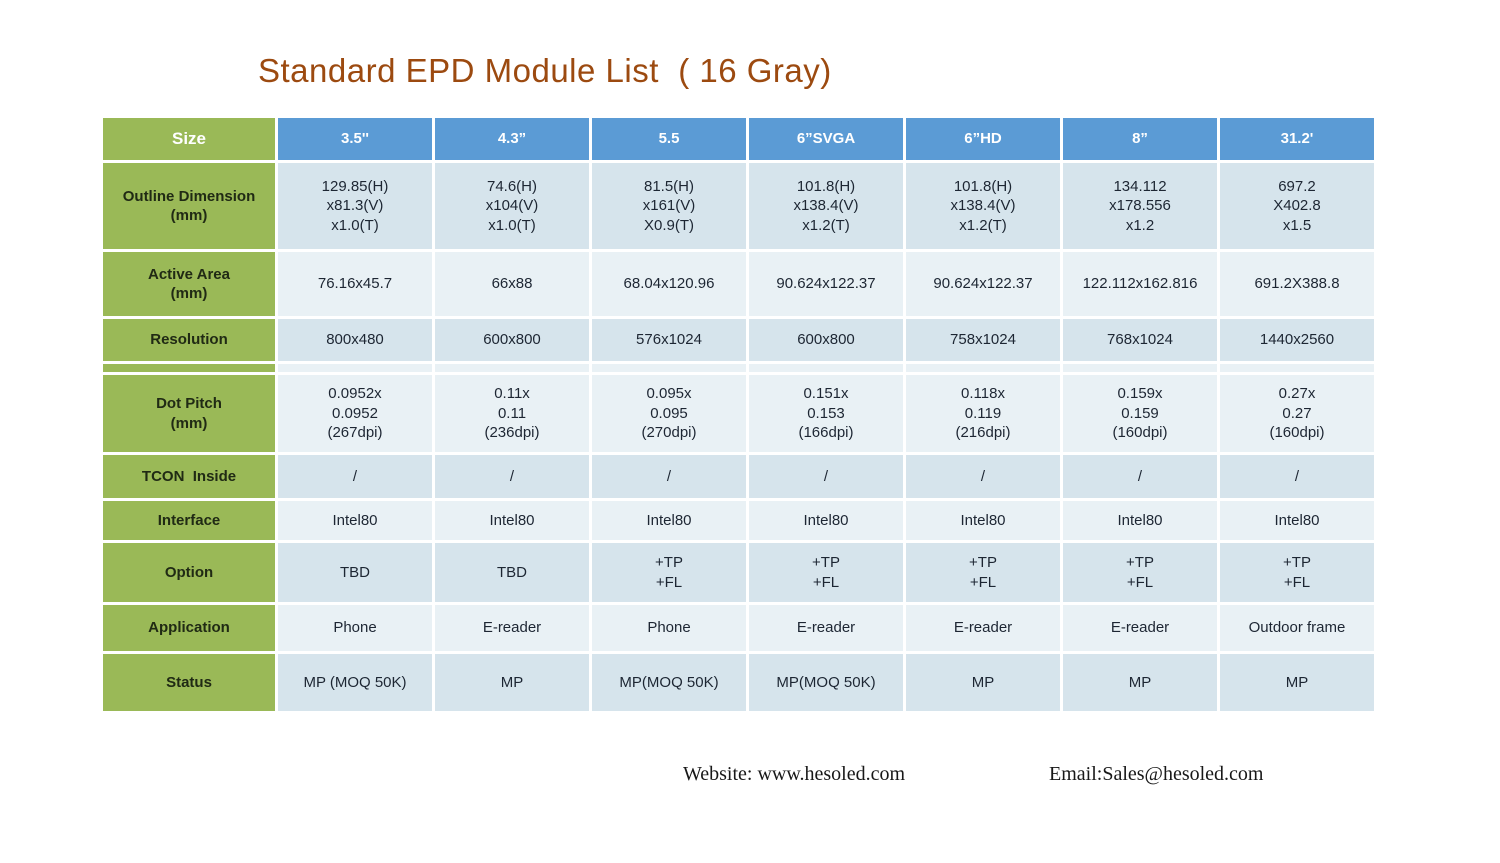 This screenshot has height=863, width=1500. What do you see at coordinates (355, 682) in the screenshot?
I see `cell-status-0: MP (MOQ 50K)` at bounding box center [355, 682].